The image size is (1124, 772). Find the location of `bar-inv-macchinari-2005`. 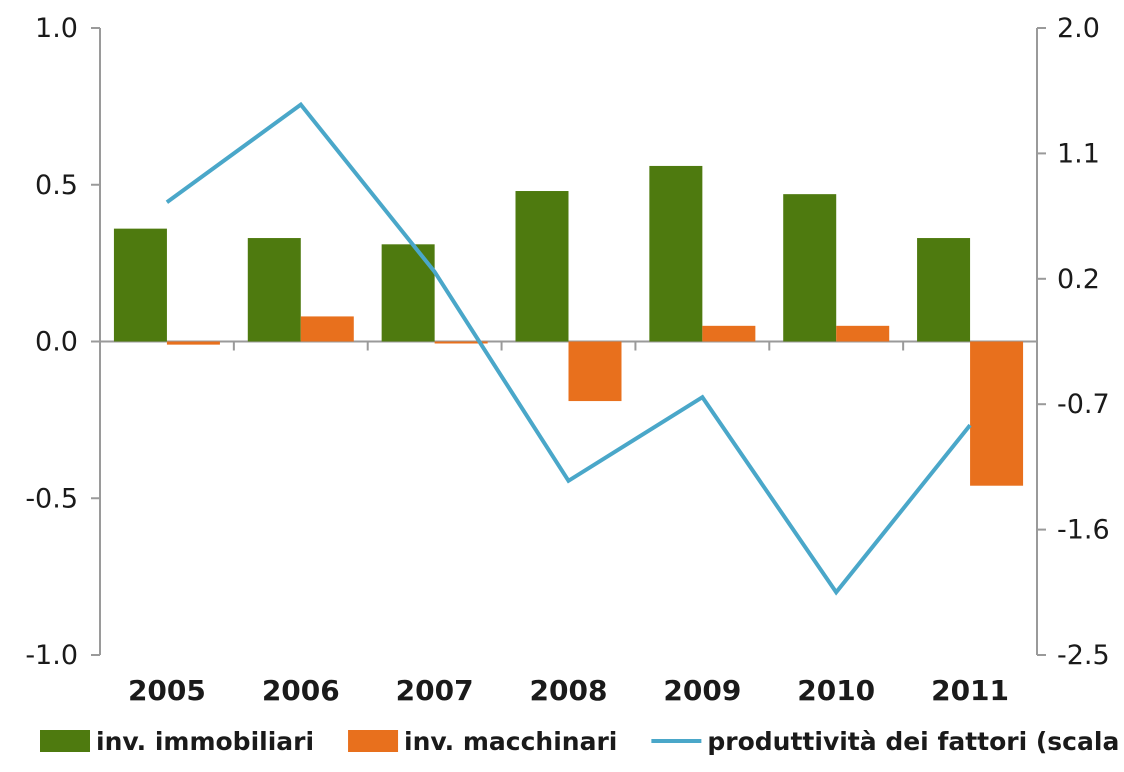

bar-inv-macchinari-2005 is located at coordinates (193, 343).